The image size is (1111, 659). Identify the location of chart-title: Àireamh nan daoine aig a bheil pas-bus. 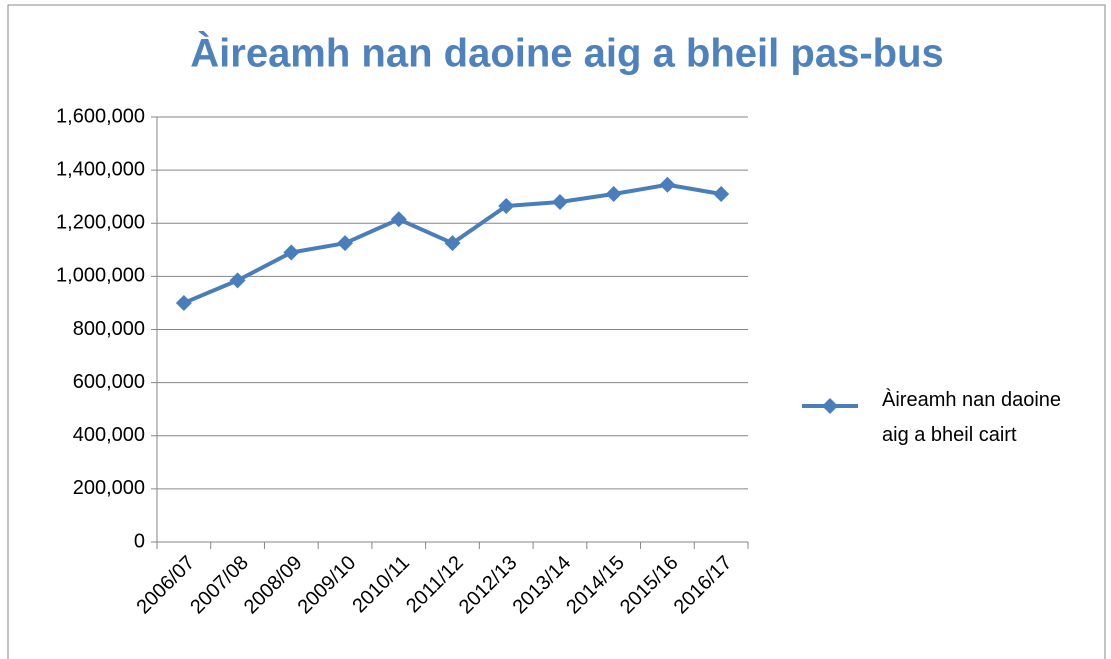
(567, 53).